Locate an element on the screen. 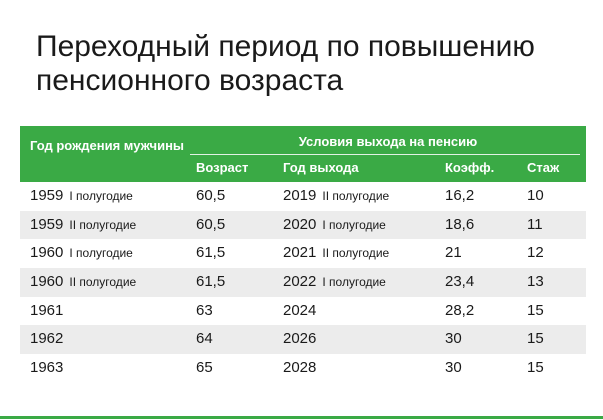 The height and width of the screenshot is (420, 603). cell-stazh: 13 is located at coordinates (535, 282).